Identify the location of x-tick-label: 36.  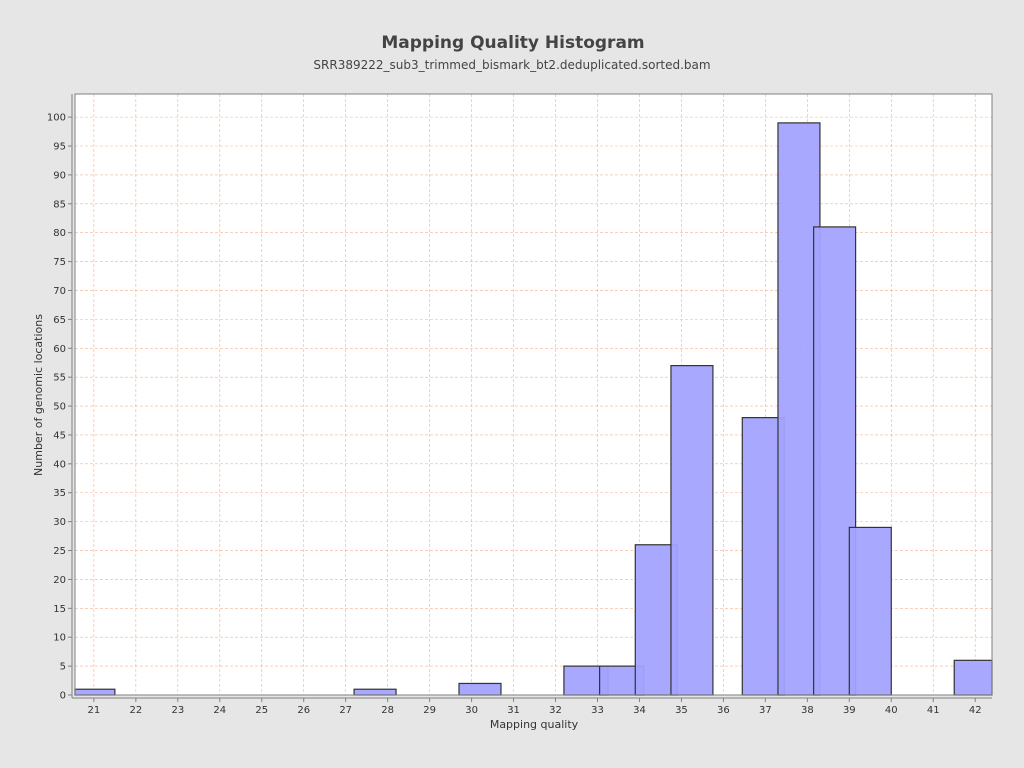
(723, 710).